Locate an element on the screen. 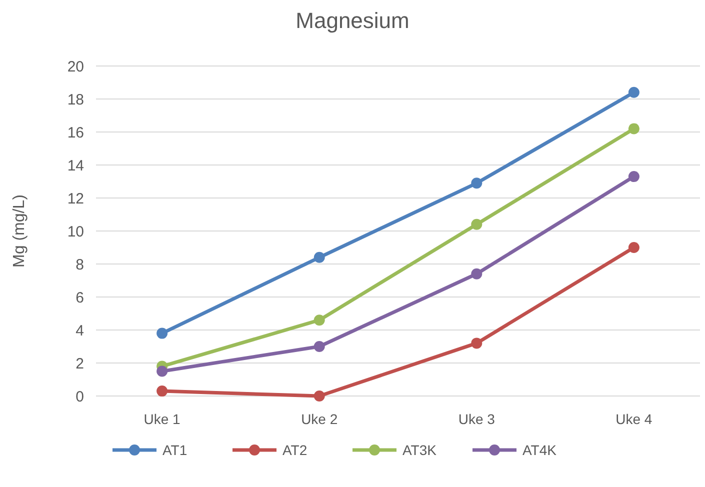  x-tick-label: Uke 1 is located at coordinates (162, 419).